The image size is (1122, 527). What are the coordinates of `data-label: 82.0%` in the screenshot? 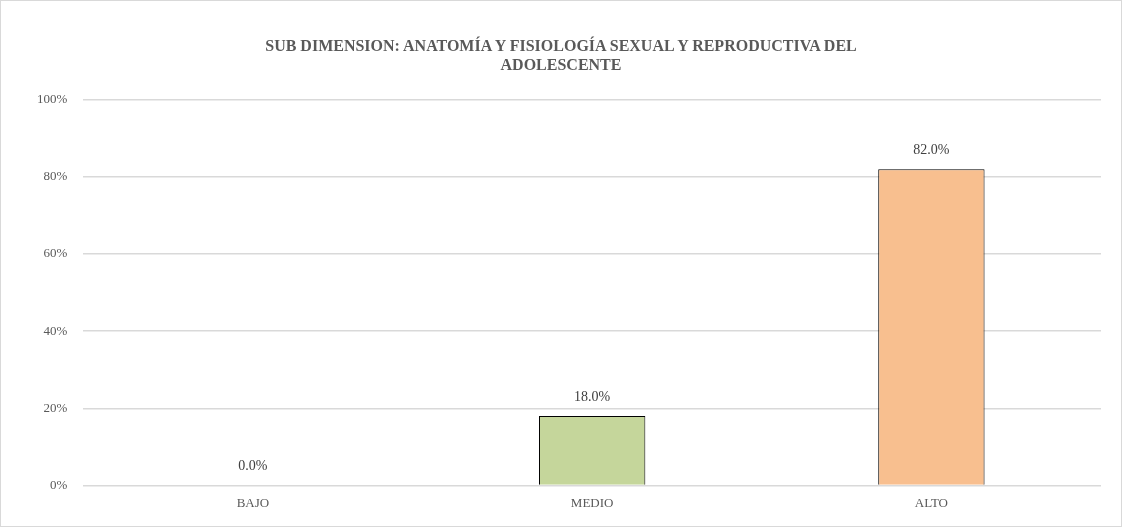 It's located at (931, 149).